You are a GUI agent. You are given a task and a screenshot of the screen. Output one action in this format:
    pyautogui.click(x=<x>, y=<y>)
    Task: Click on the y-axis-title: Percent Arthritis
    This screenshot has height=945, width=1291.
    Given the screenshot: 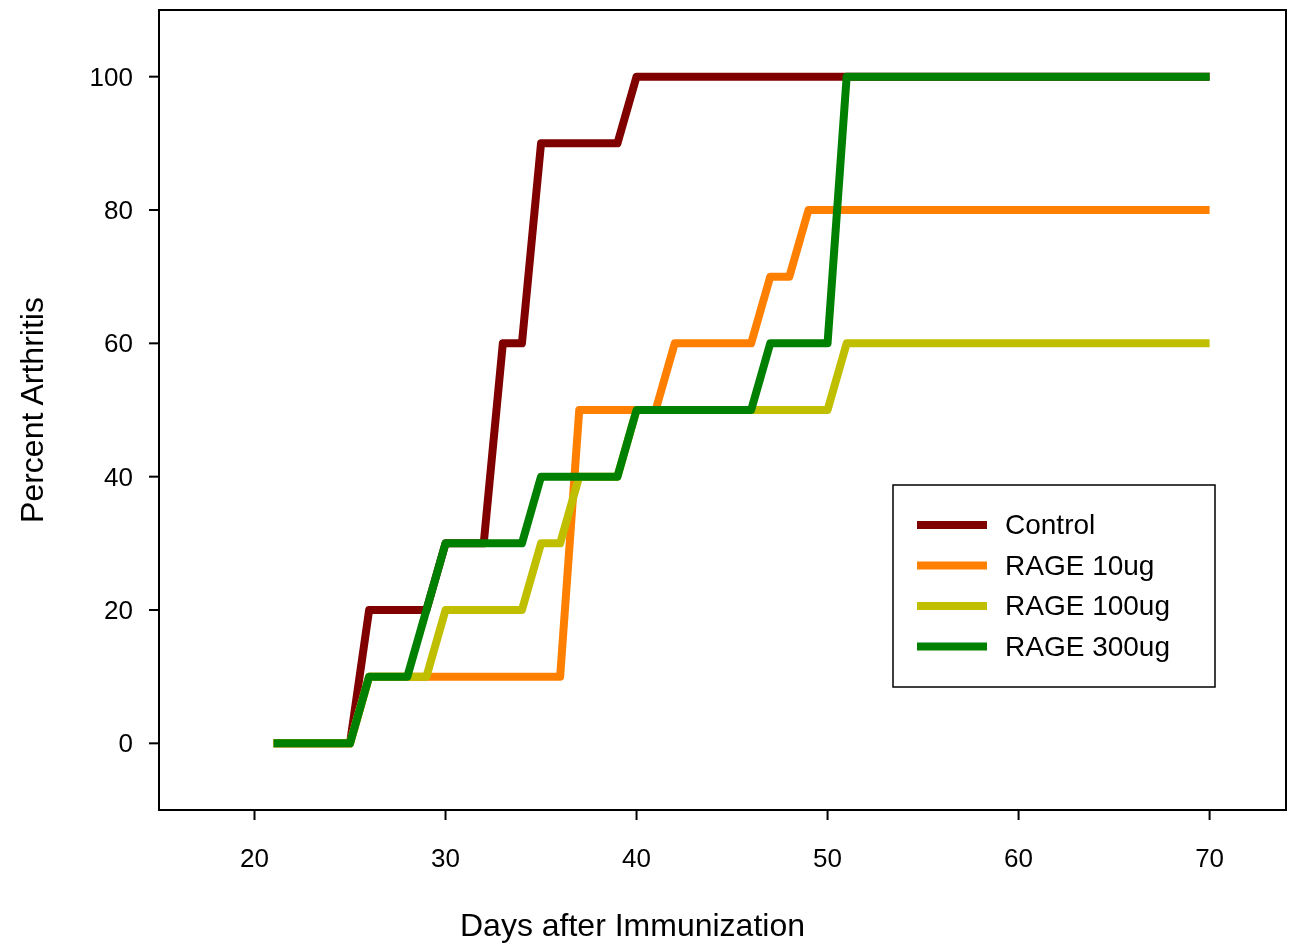 What is the action you would take?
    pyautogui.click(x=32, y=410)
    